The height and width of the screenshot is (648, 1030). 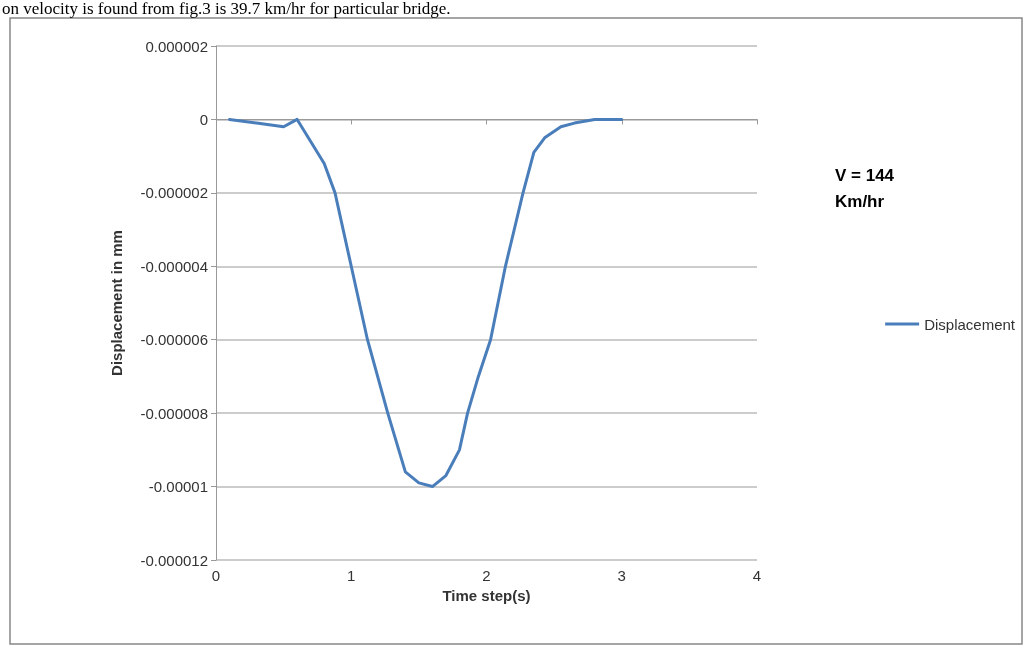 I want to click on y-tick-label: -0.000008, so click(x=174, y=413).